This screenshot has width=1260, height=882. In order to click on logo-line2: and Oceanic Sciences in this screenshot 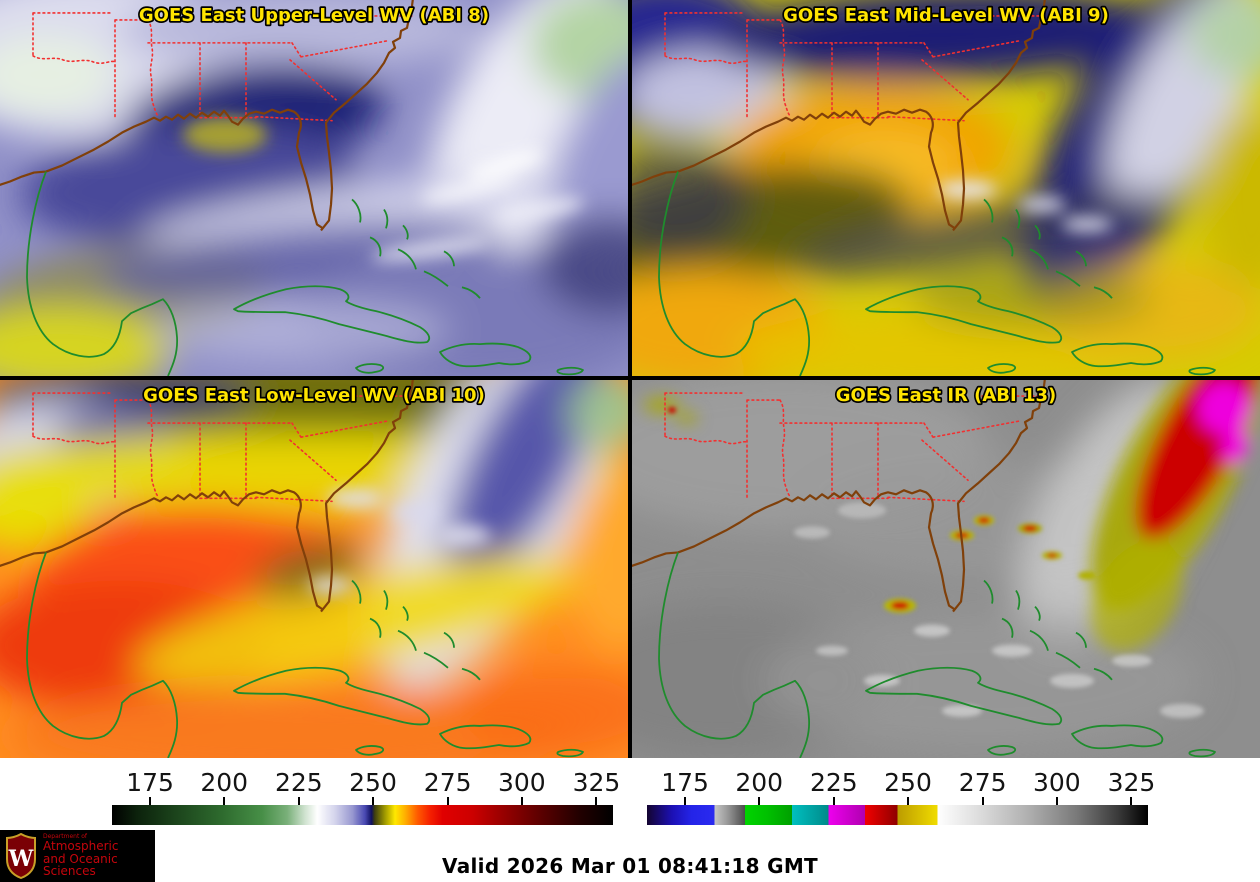, I will do `click(80, 865)`.